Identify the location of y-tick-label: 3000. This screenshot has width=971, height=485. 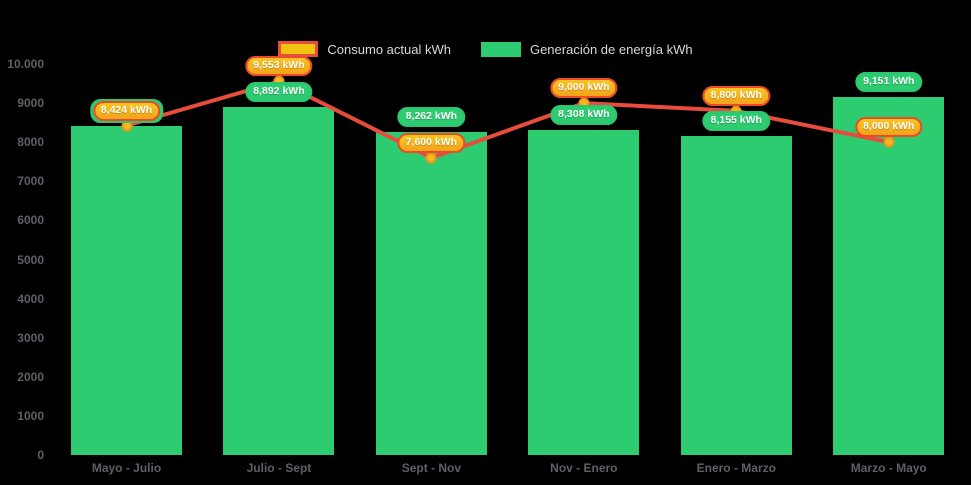
(30, 337).